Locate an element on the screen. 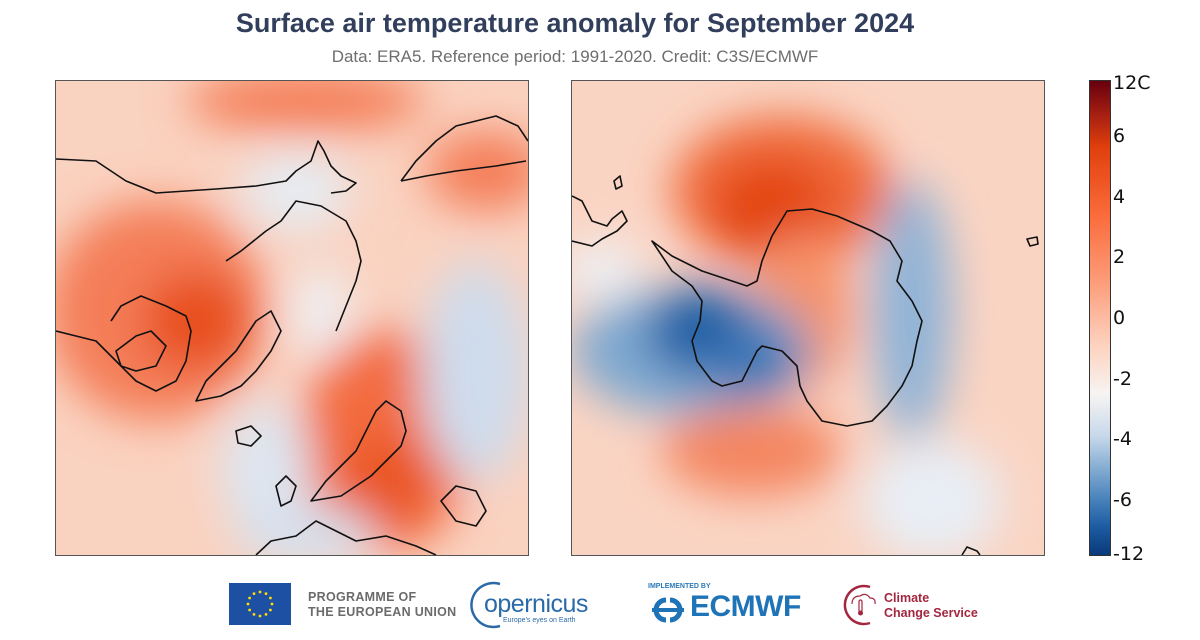 Image resolution: width=1200 pixels, height=640 pixels. eu-stars-icon is located at coordinates (260, 604).